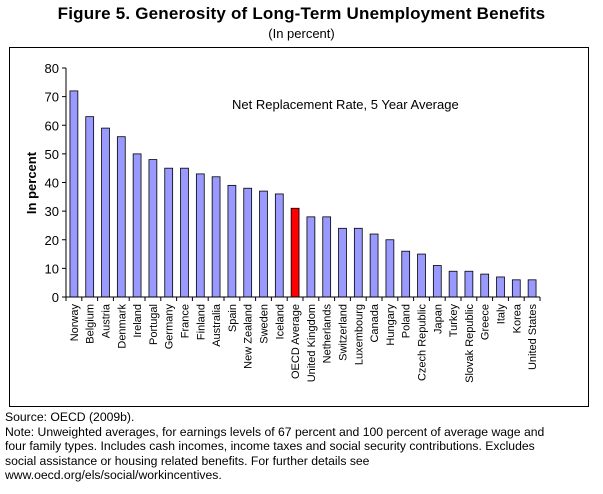  I want to click on x-tick-label: Spain, so click(233, 318).